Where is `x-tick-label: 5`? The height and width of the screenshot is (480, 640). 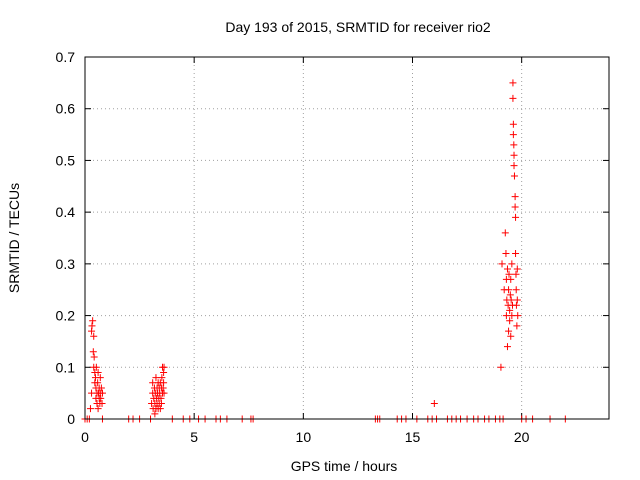
x-tick-label: 5 is located at coordinates (194, 437).